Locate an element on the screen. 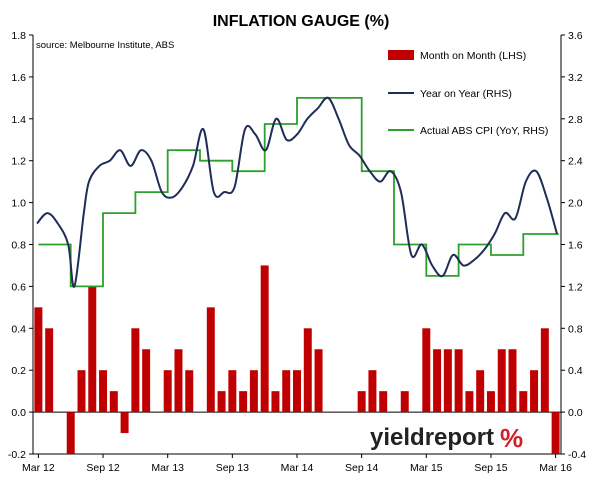  left-tick-label: 0.6 is located at coordinates (18, 287).